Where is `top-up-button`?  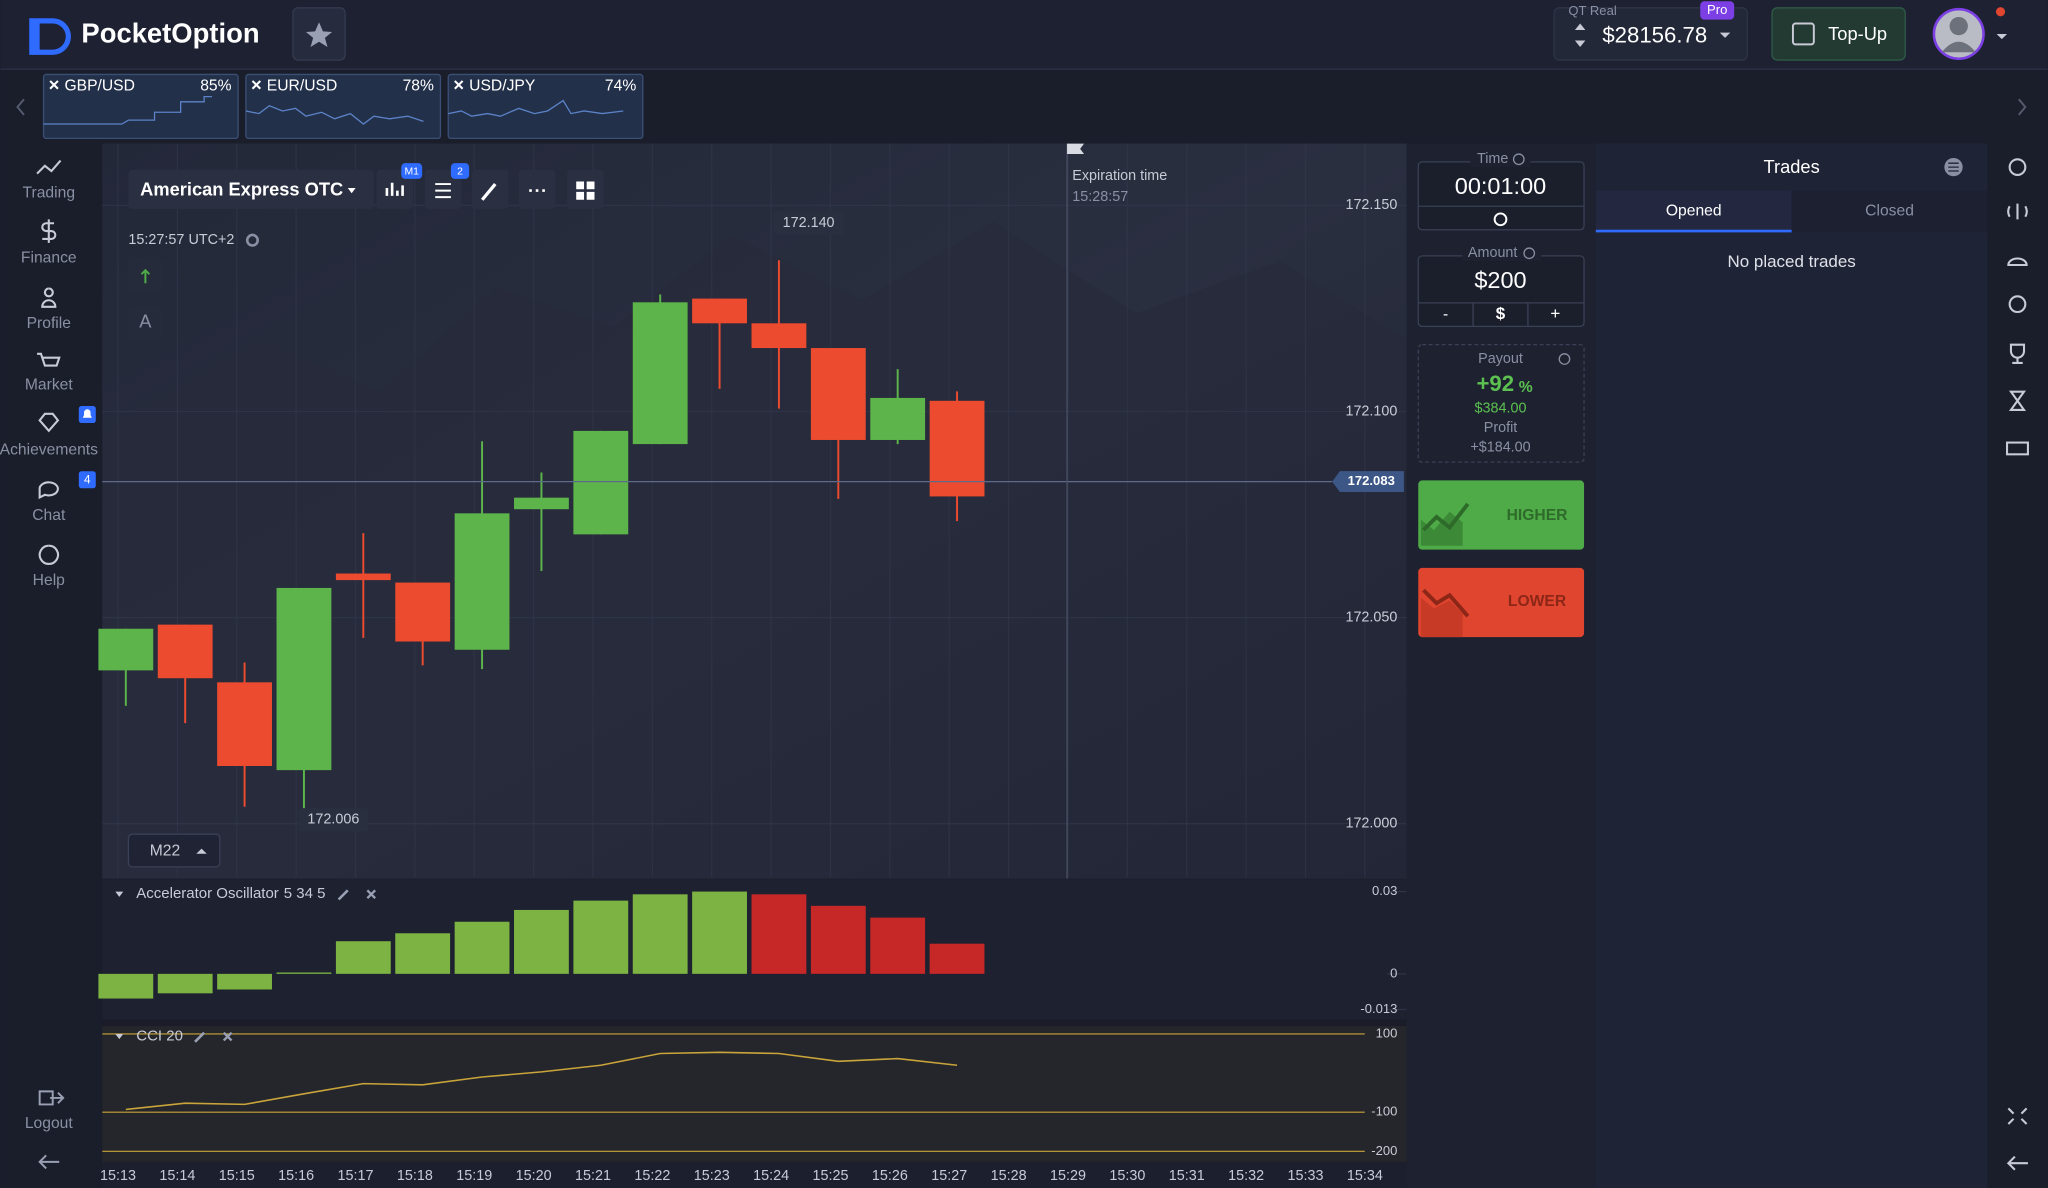
top-up-button is located at coordinates (1838, 34).